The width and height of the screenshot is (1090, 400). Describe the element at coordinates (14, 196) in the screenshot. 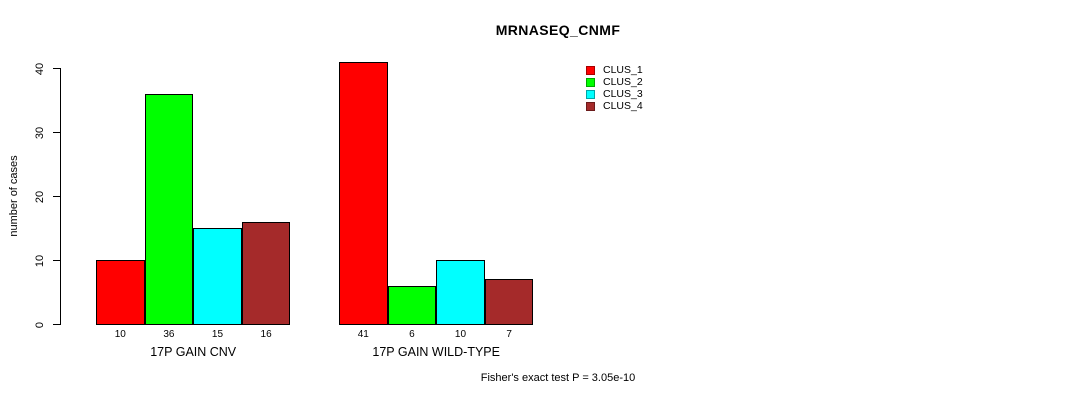

I see `y-axis-label: number of cases` at that location.